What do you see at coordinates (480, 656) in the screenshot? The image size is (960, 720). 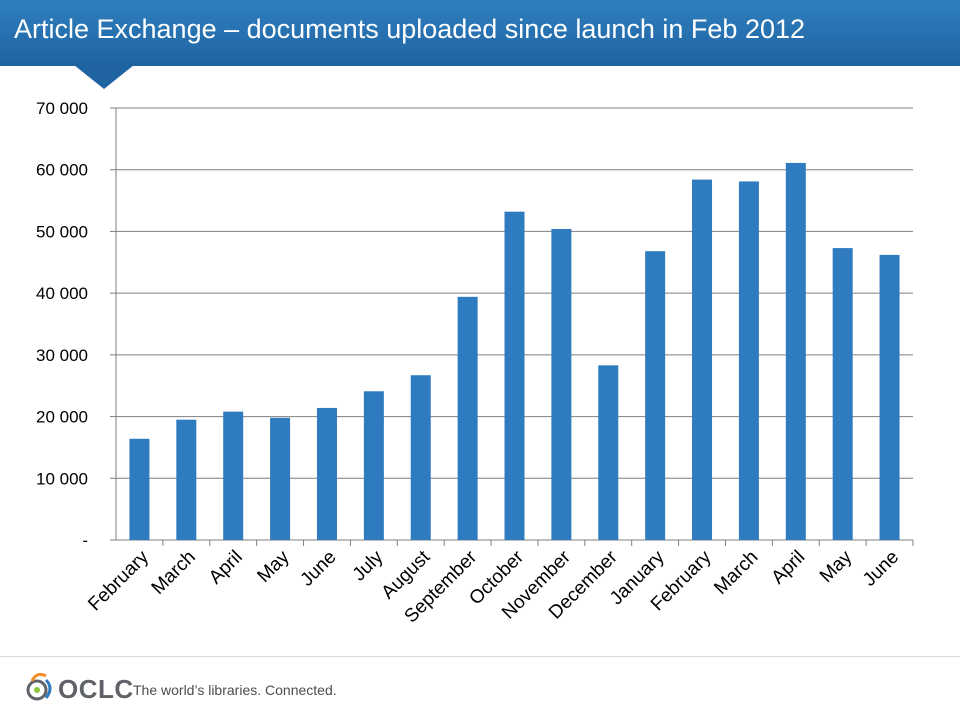 I see `footer-divider` at bounding box center [480, 656].